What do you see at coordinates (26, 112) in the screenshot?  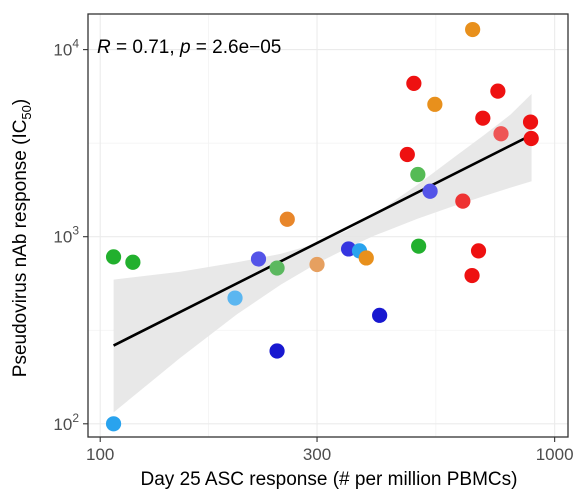 I see `y-axis-title-subscript: 50` at bounding box center [26, 112].